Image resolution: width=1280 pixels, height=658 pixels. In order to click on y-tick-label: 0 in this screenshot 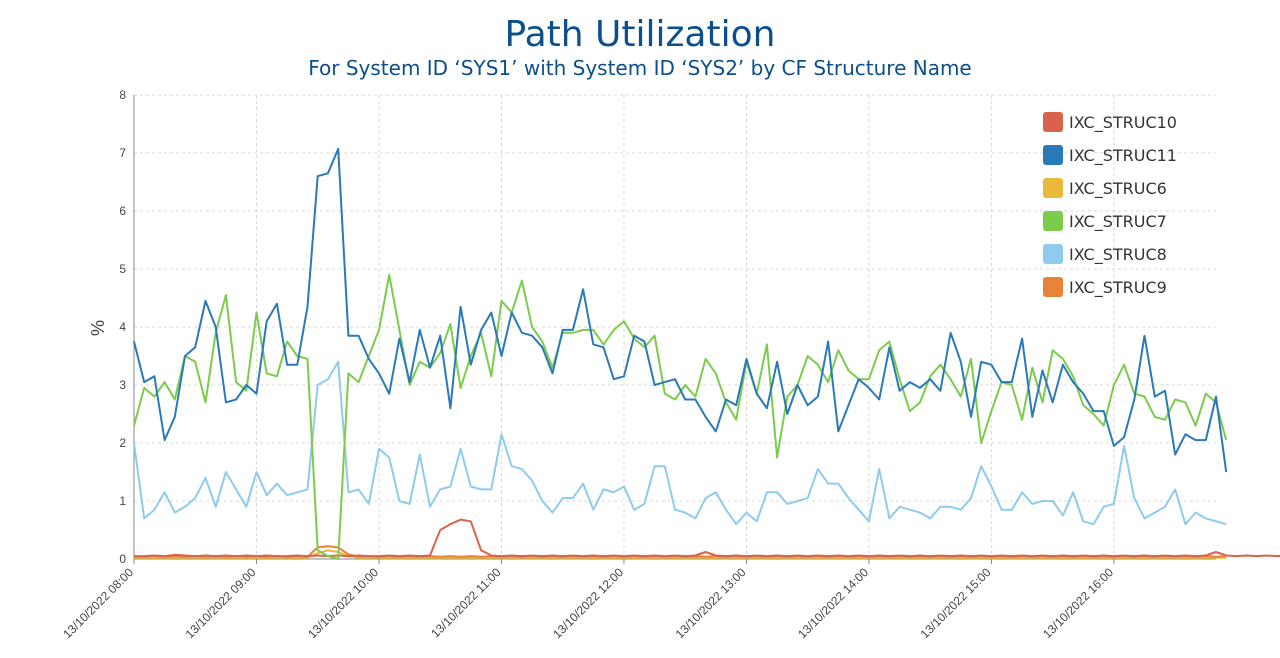, I will do `click(122, 559)`.